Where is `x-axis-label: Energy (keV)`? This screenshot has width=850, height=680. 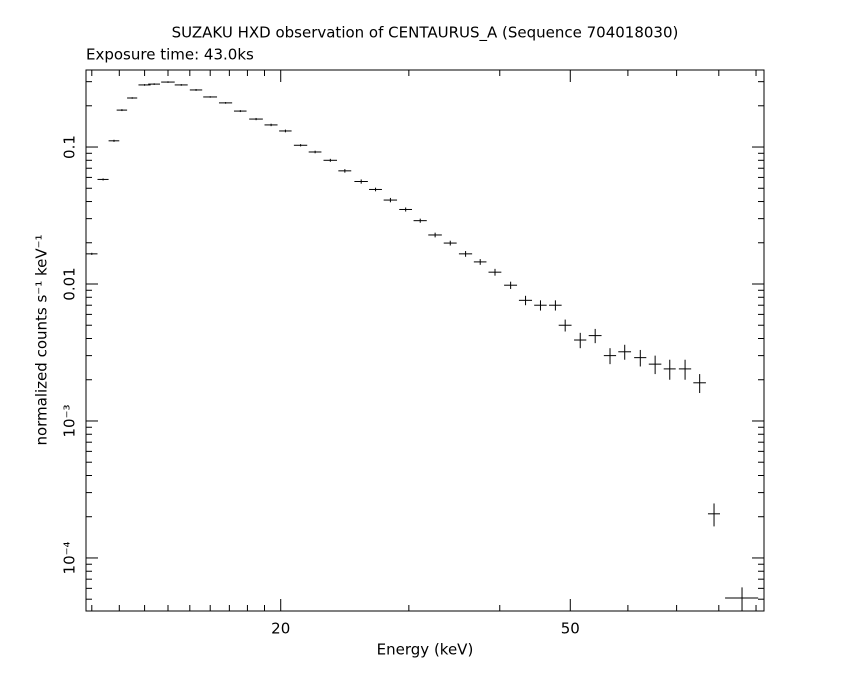
x-axis-label: Energy (keV) is located at coordinates (425, 650).